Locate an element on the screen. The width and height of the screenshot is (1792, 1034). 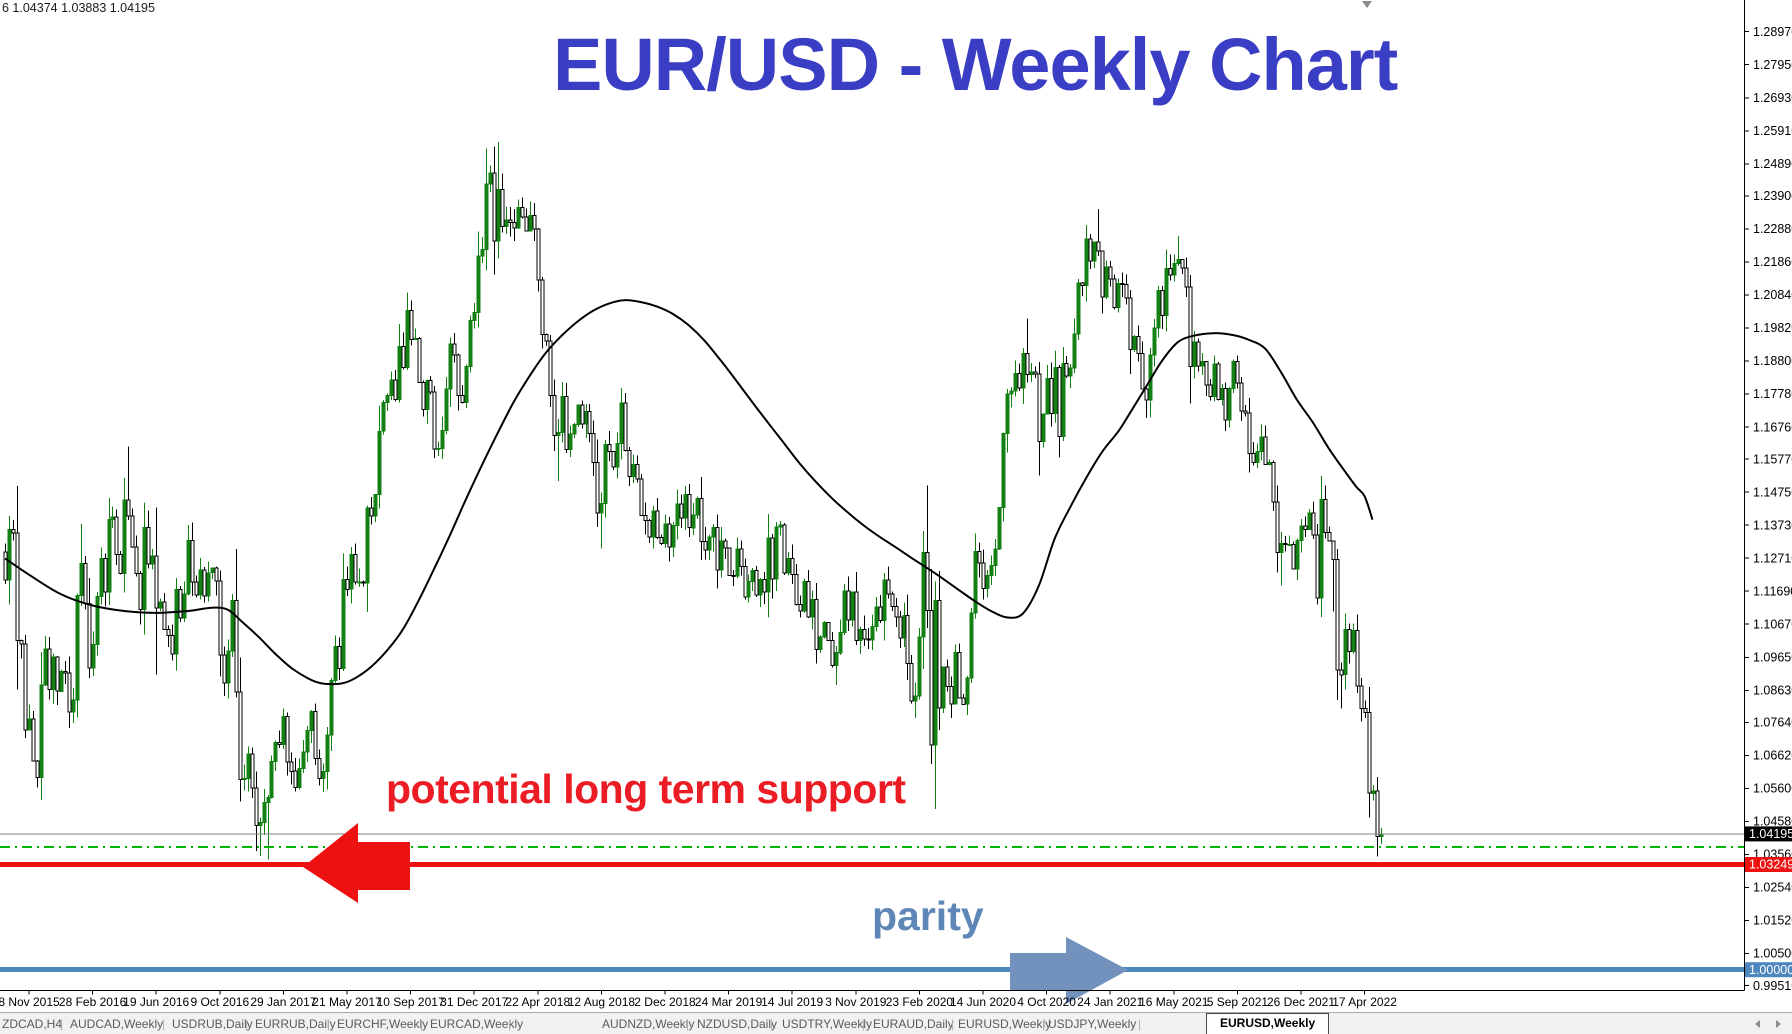
tab-scroll-right-icon is located at coordinates (1778, 1024).